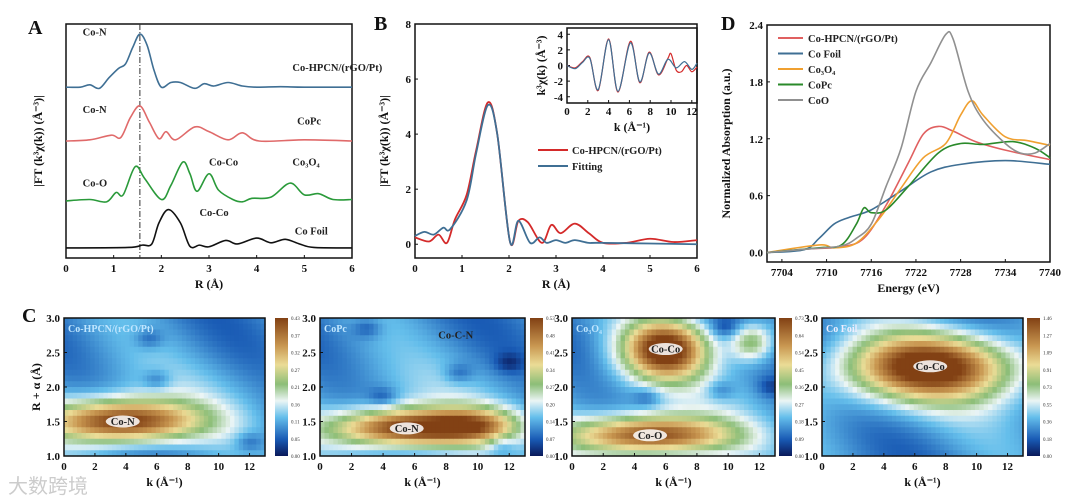 The height and width of the screenshot is (504, 1080). What do you see at coordinates (635, 467) in the screenshot?
I see `x-tick-label: 4` at bounding box center [635, 467].